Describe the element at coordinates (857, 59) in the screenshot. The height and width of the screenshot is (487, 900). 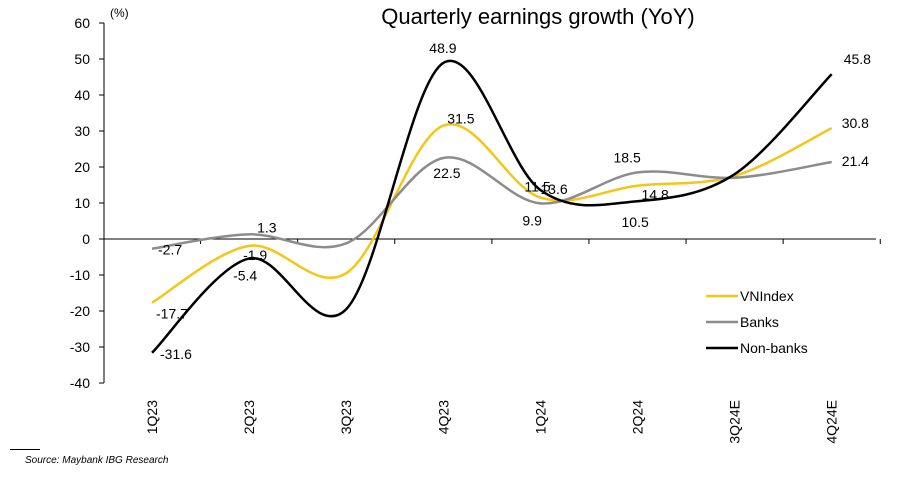
I see `data-label-non-banks: 45.8` at that location.